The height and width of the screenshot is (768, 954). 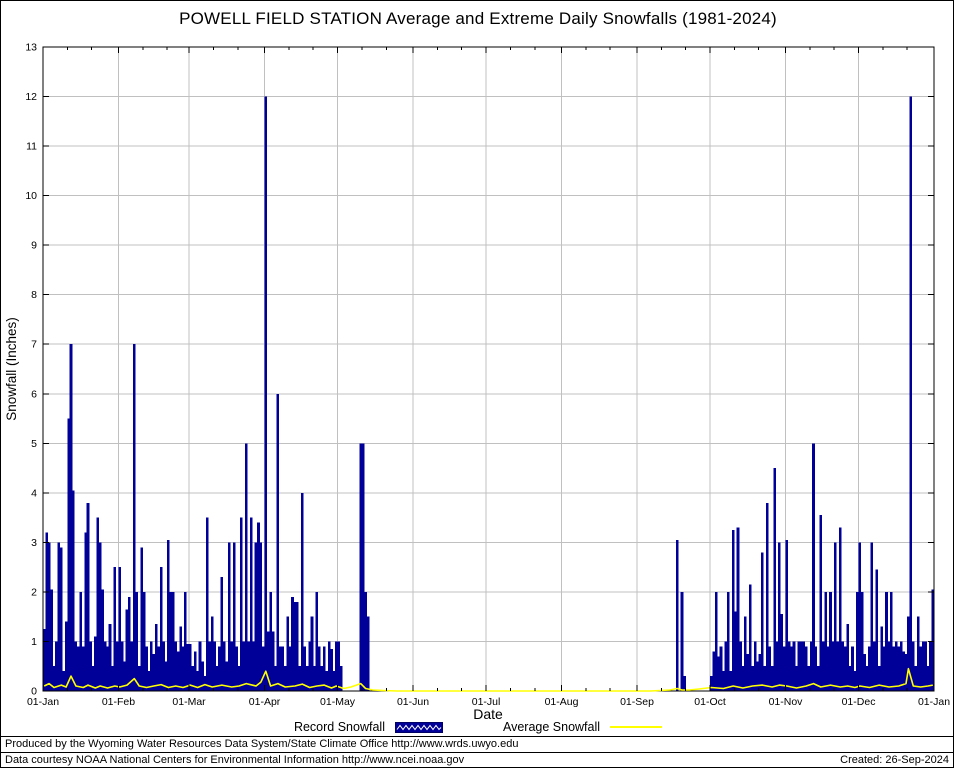 What do you see at coordinates (477, 727) in the screenshot?
I see `legend: Record Snowfall Average Snowfall` at bounding box center [477, 727].